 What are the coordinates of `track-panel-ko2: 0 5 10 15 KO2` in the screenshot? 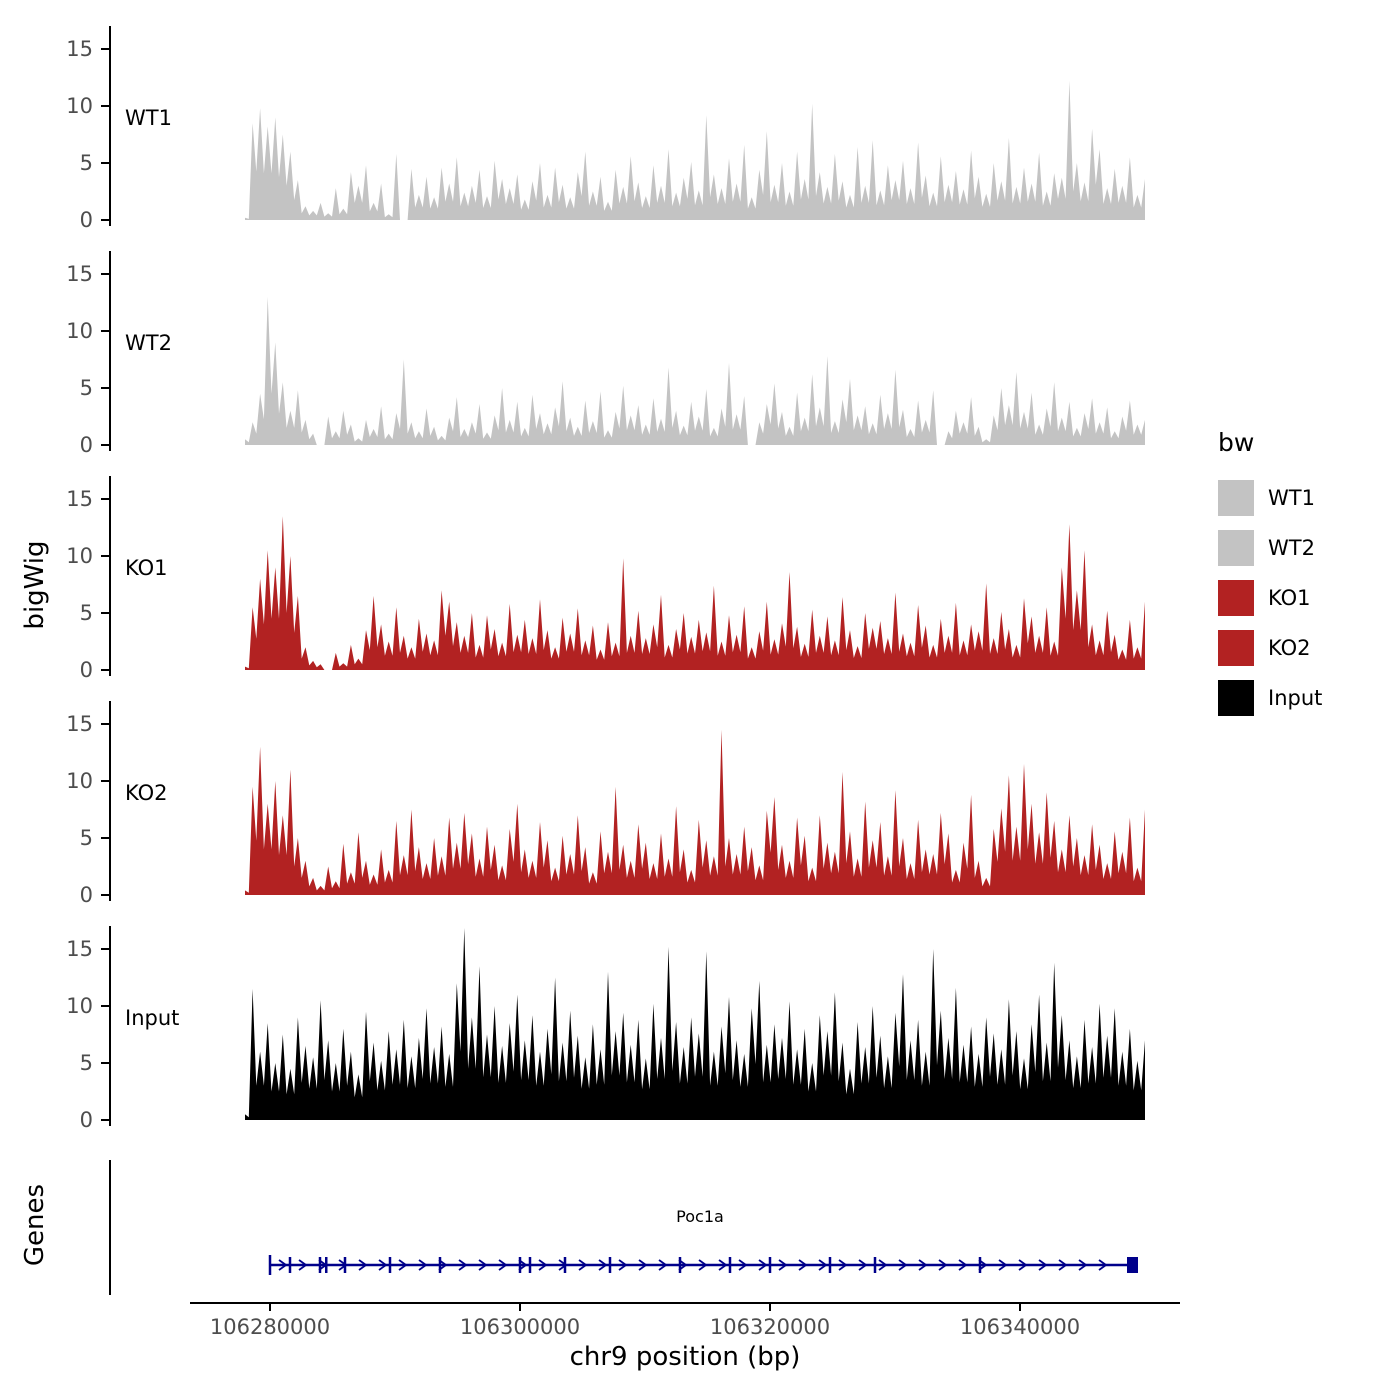 It's located at (605, 803).